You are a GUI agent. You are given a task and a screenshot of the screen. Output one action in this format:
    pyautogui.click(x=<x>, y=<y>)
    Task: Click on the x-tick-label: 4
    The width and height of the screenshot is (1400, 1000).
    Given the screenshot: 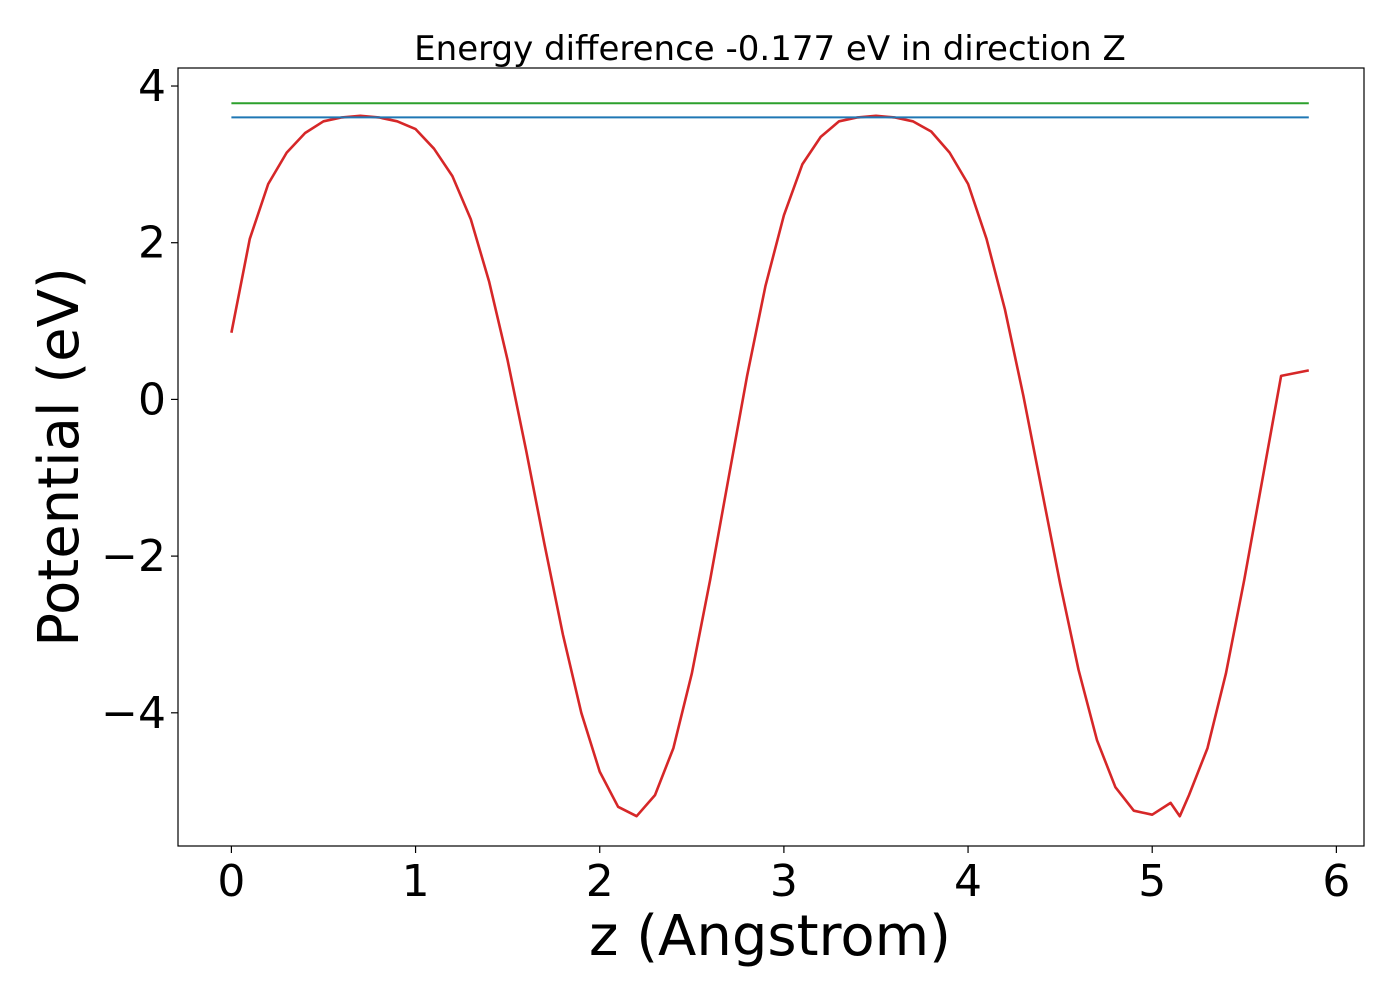 What is the action you would take?
    pyautogui.click(x=968, y=881)
    